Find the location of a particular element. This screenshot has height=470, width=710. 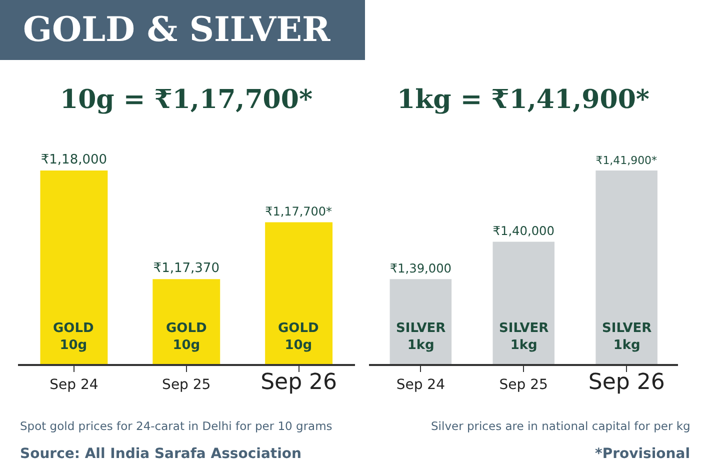

annotation: *Provisional is located at coordinates (642, 454).